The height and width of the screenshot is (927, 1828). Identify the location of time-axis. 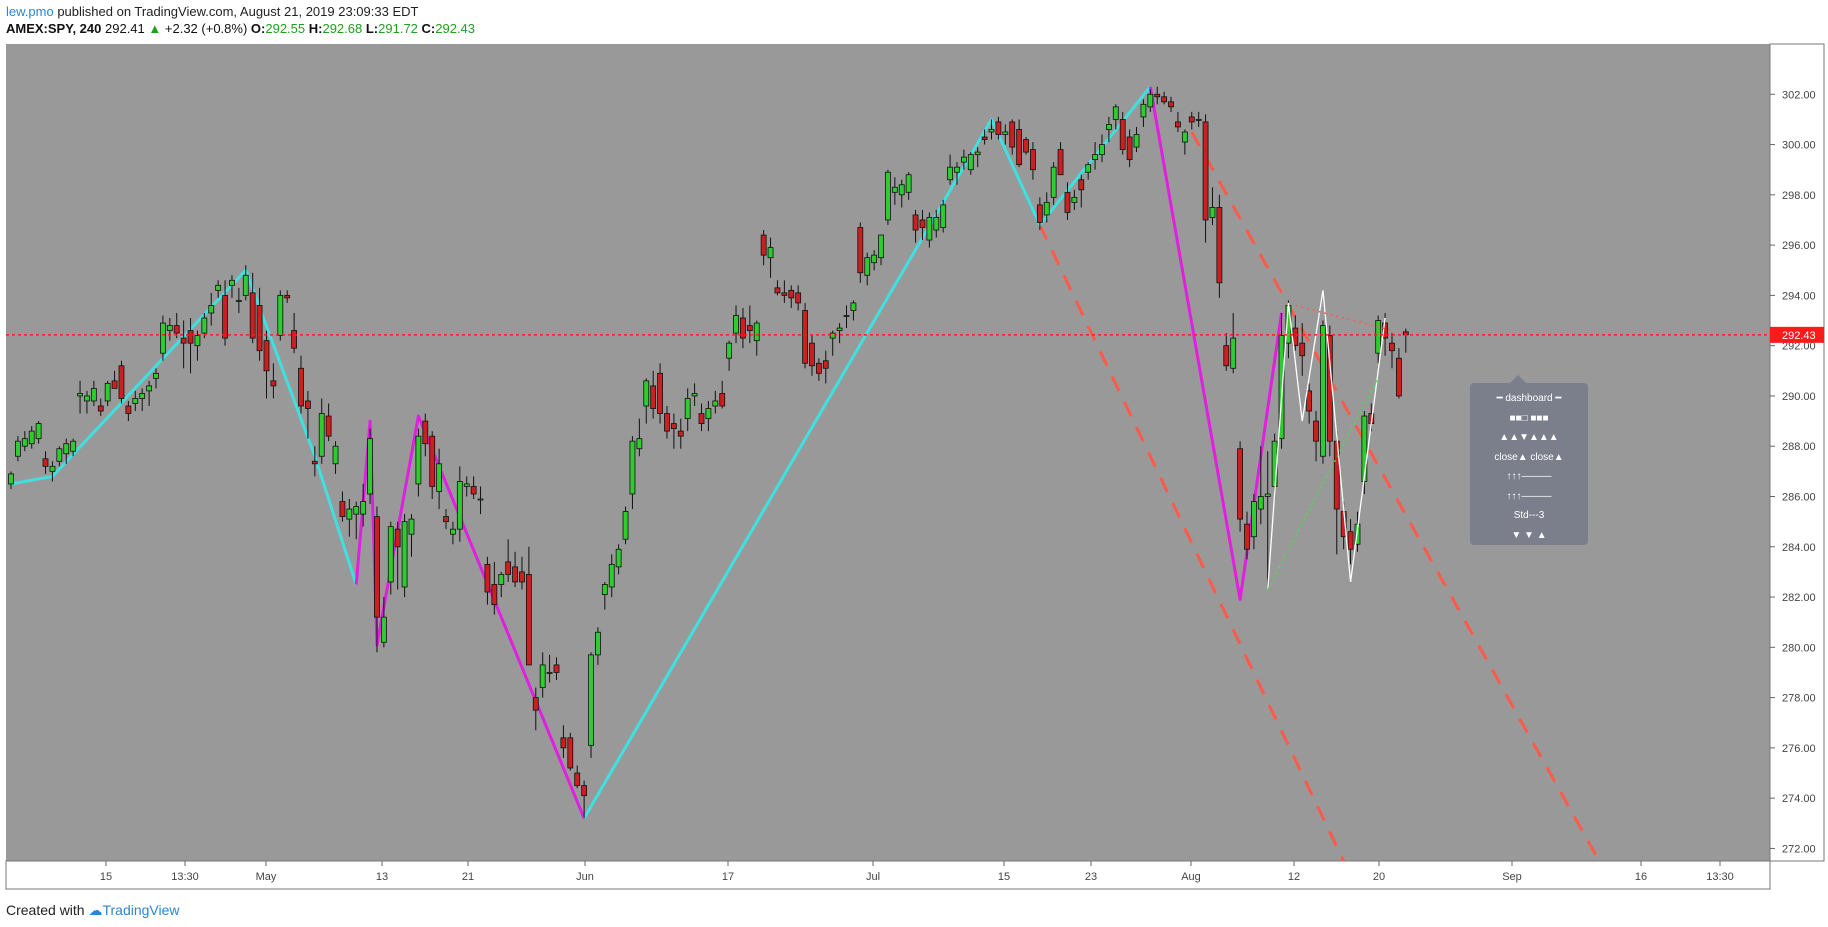
(888, 875).